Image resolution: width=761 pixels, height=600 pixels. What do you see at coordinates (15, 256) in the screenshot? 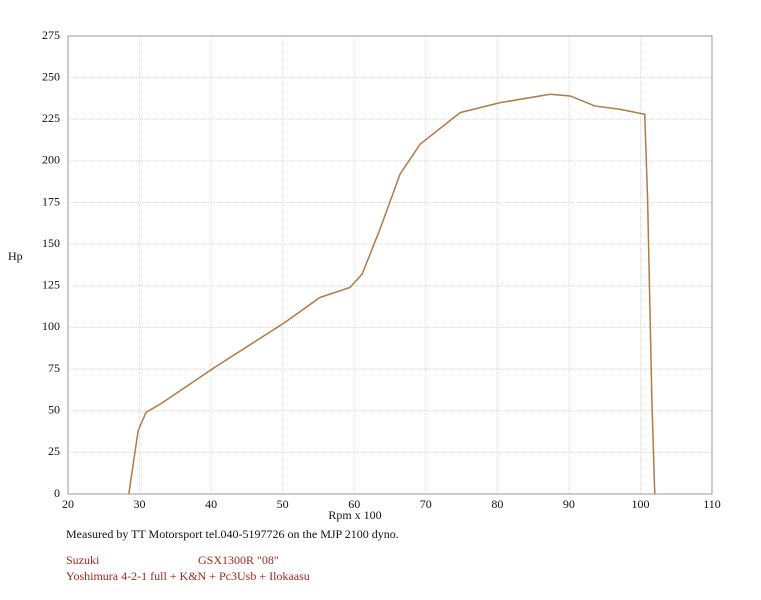
I see `y-axis-label: Hp` at bounding box center [15, 256].